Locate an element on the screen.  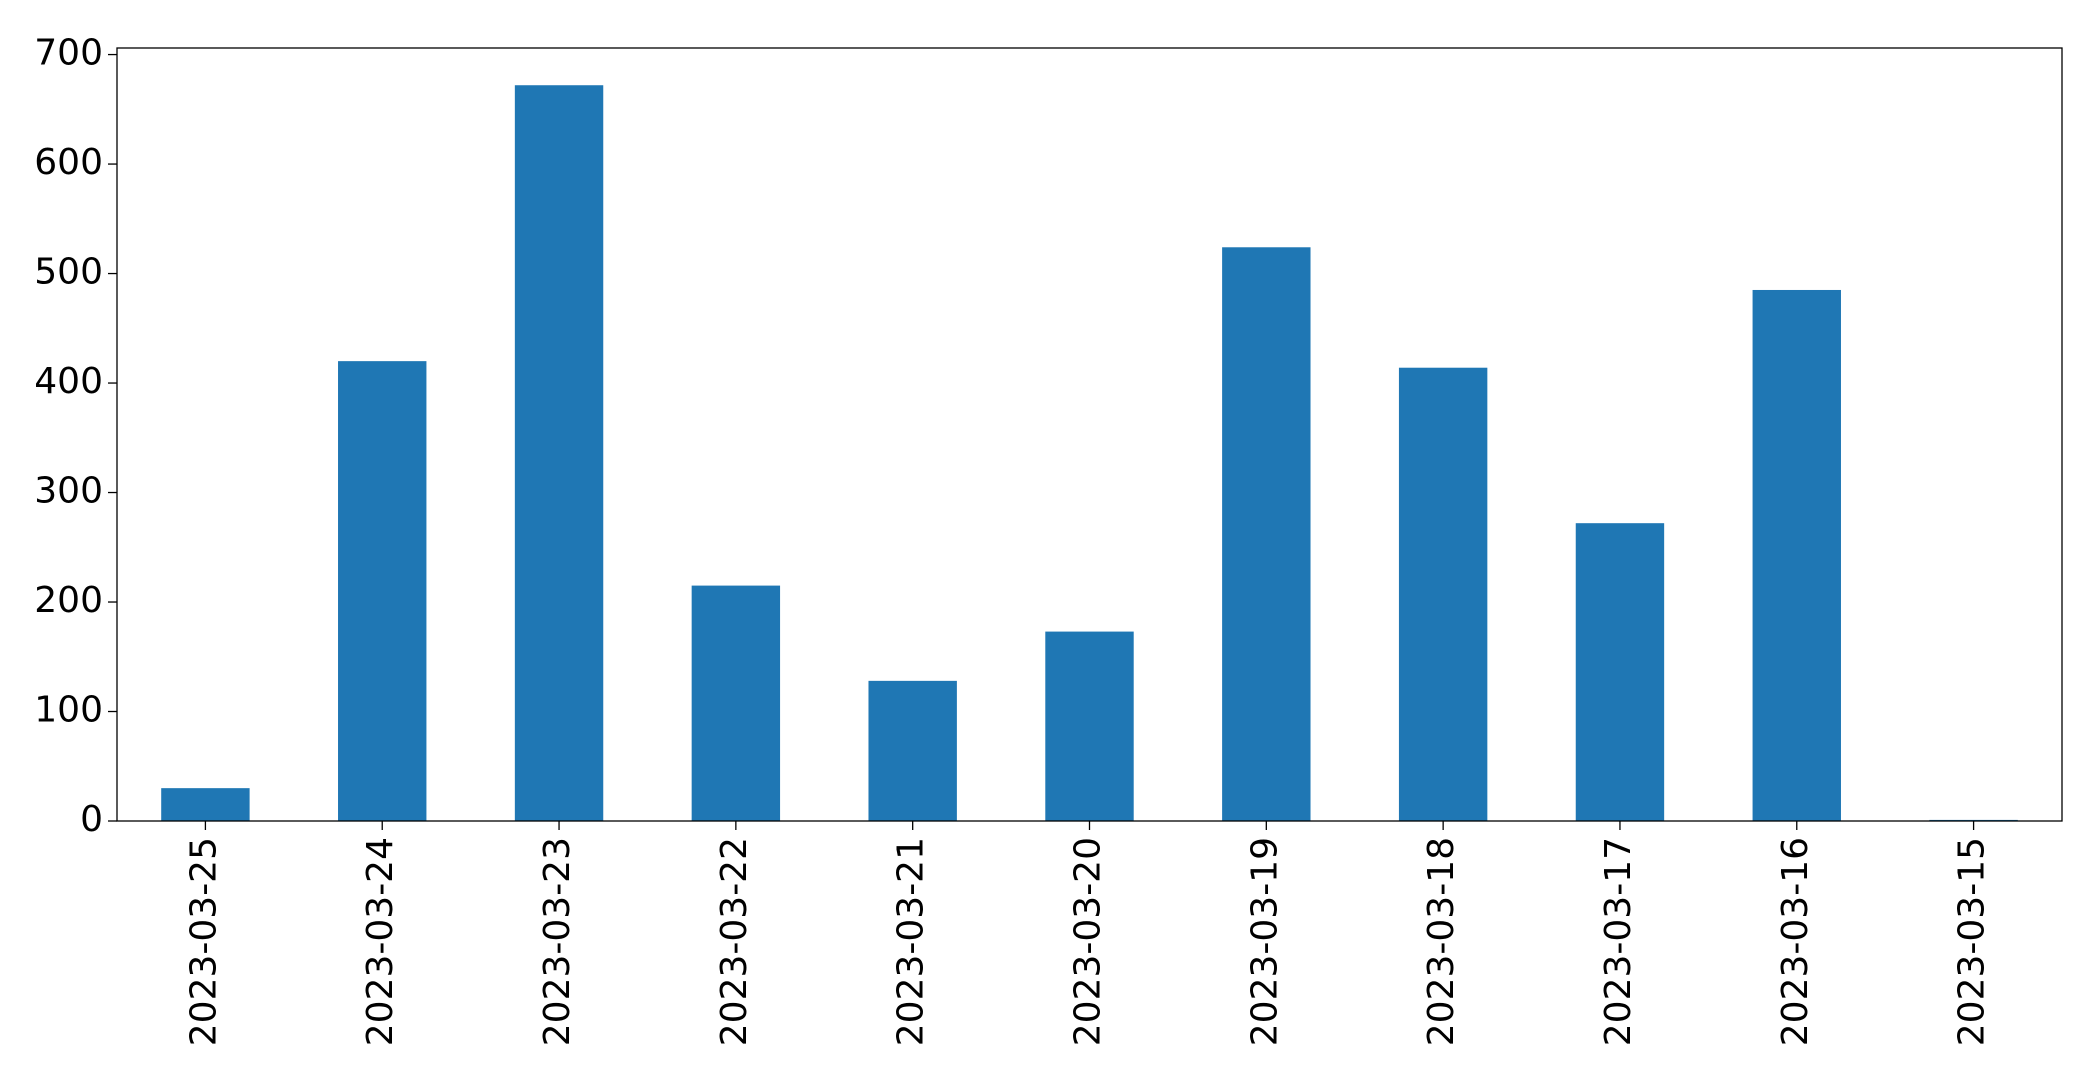
x-tick-label: 2023-03-17 is located at coordinates (1618, 941).